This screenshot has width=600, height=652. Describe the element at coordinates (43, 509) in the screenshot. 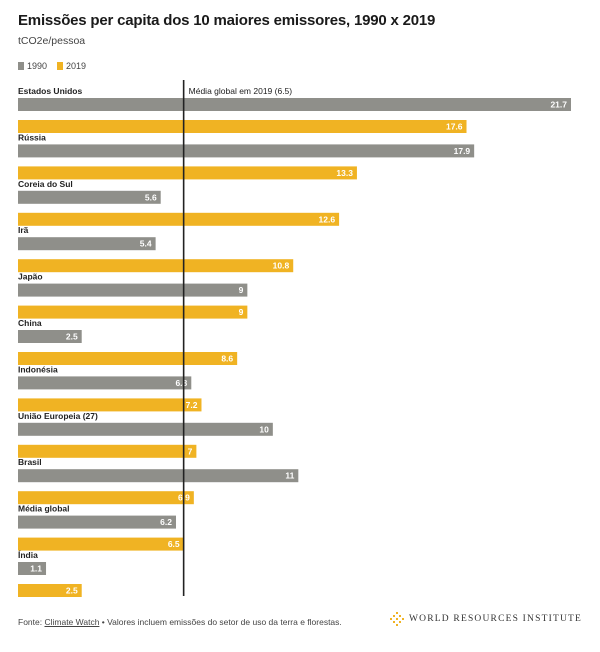

I see `category-label: Média global` at that location.